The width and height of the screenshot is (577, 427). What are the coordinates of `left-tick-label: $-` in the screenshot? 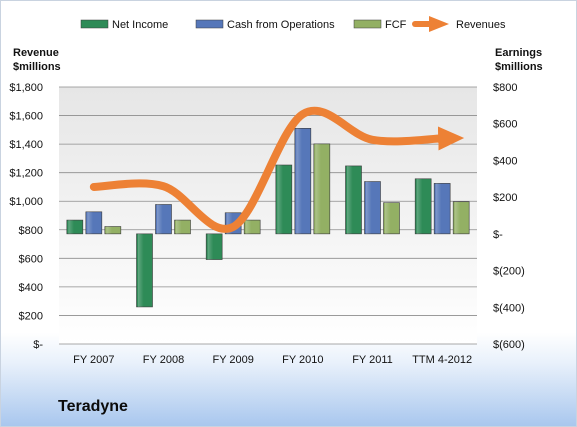 It's located at (38, 345).